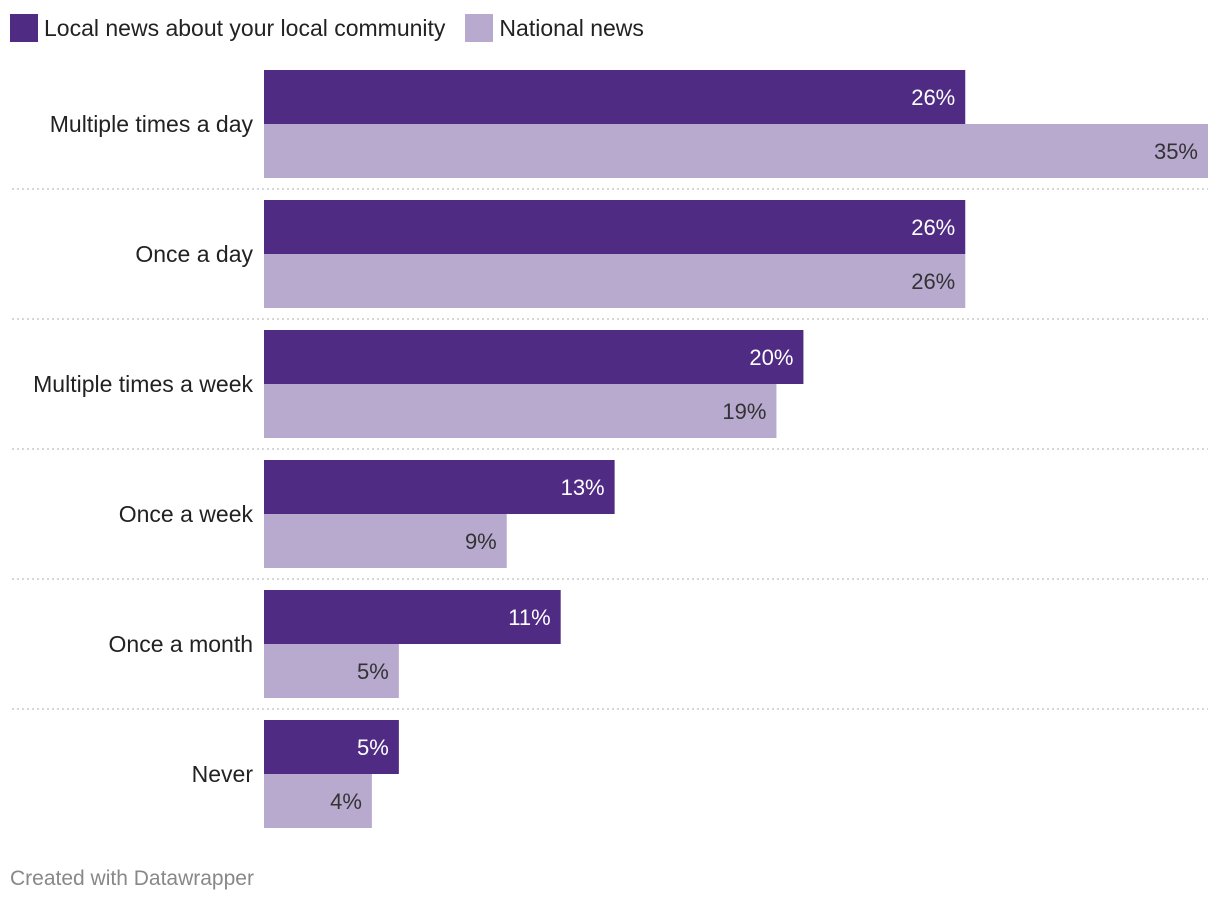 The width and height of the screenshot is (1220, 904). Describe the element at coordinates (181, 644) in the screenshot. I see `category-label: Once a month` at that location.